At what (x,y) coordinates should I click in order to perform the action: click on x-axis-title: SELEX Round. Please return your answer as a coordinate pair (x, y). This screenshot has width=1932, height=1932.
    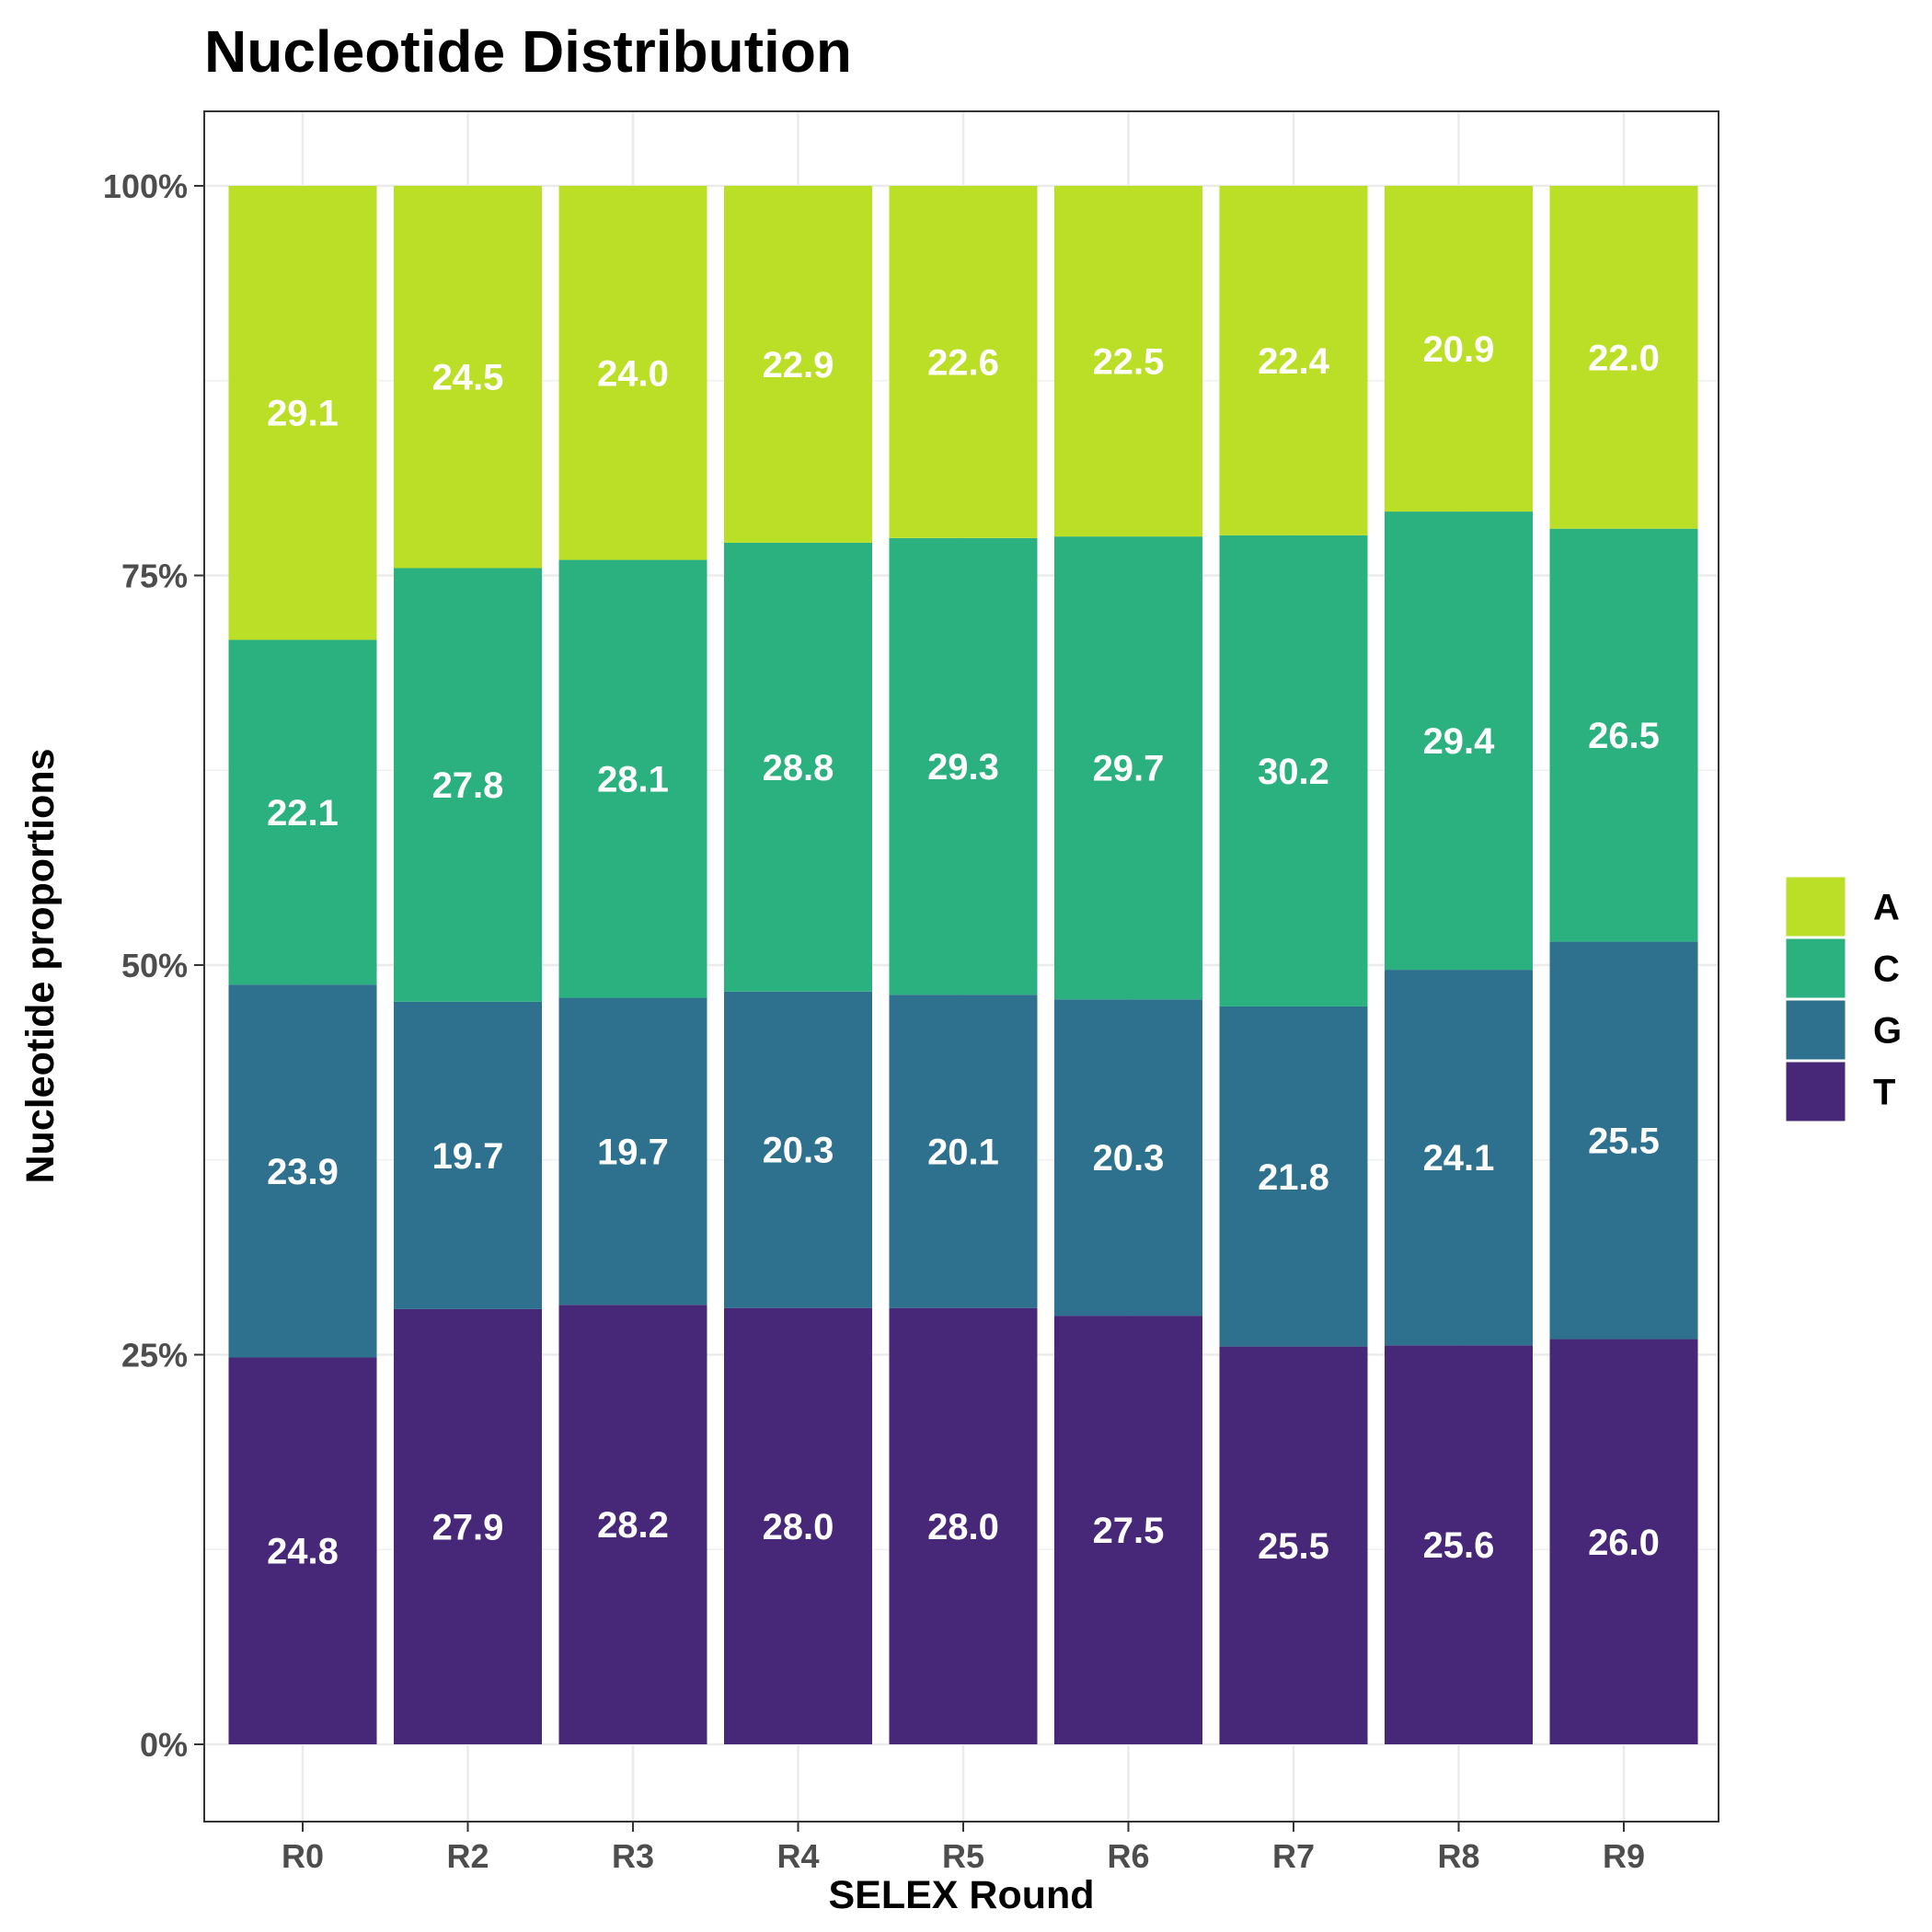
    Looking at the image, I should click on (961, 1895).